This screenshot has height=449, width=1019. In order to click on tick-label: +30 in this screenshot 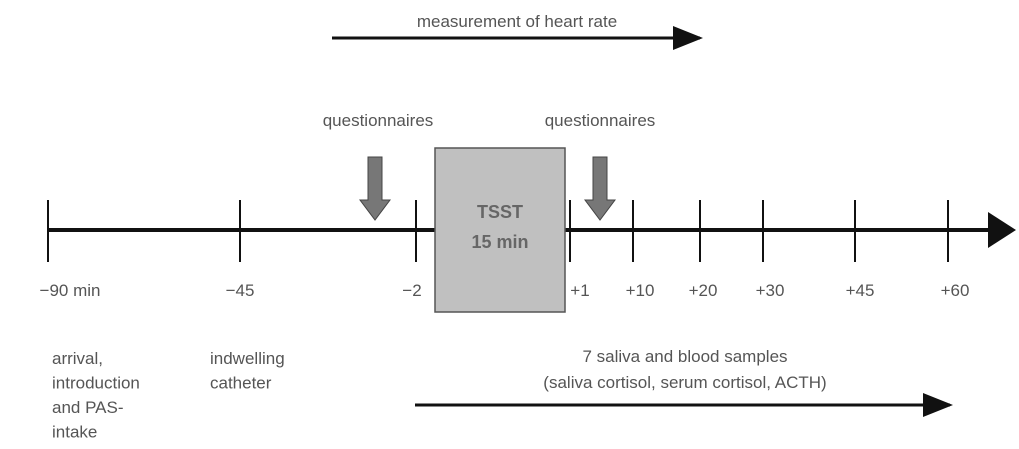, I will do `click(770, 290)`.